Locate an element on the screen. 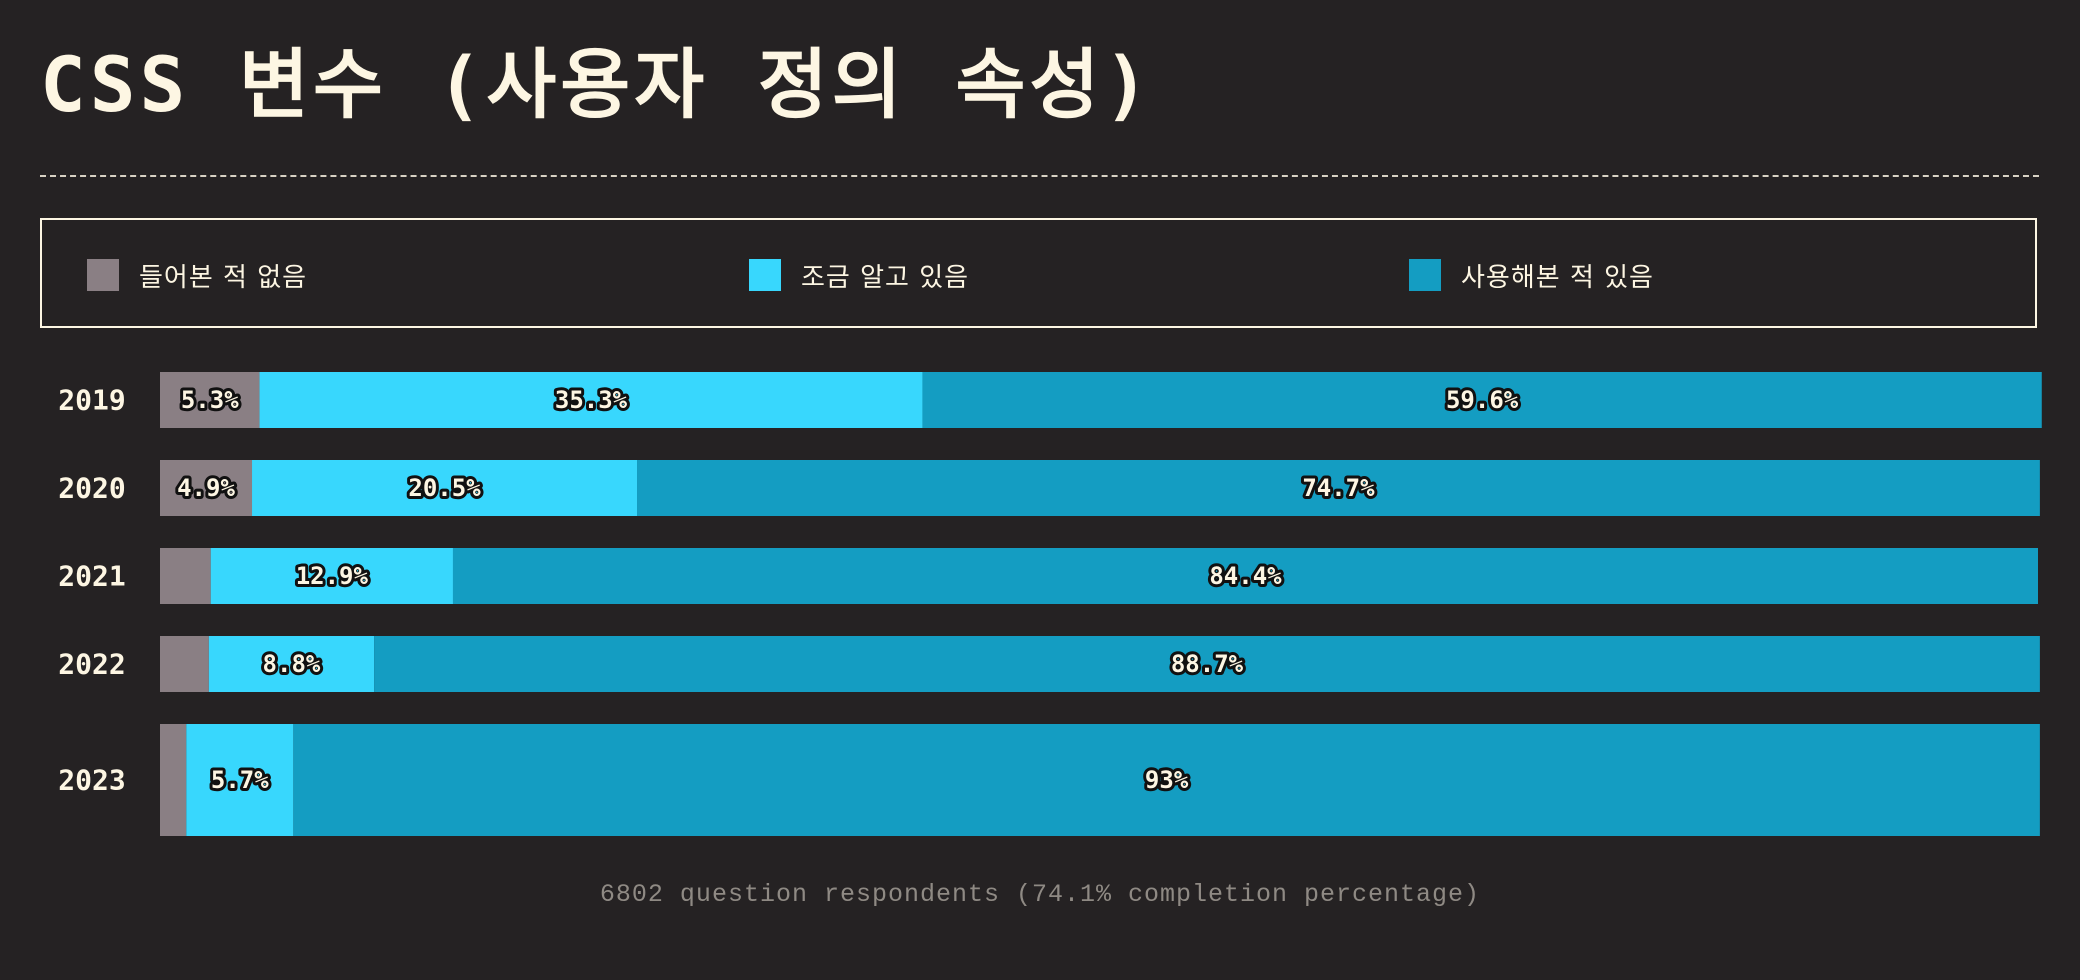 The image size is (2080, 980). legend-swatch-used is located at coordinates (1425, 275).